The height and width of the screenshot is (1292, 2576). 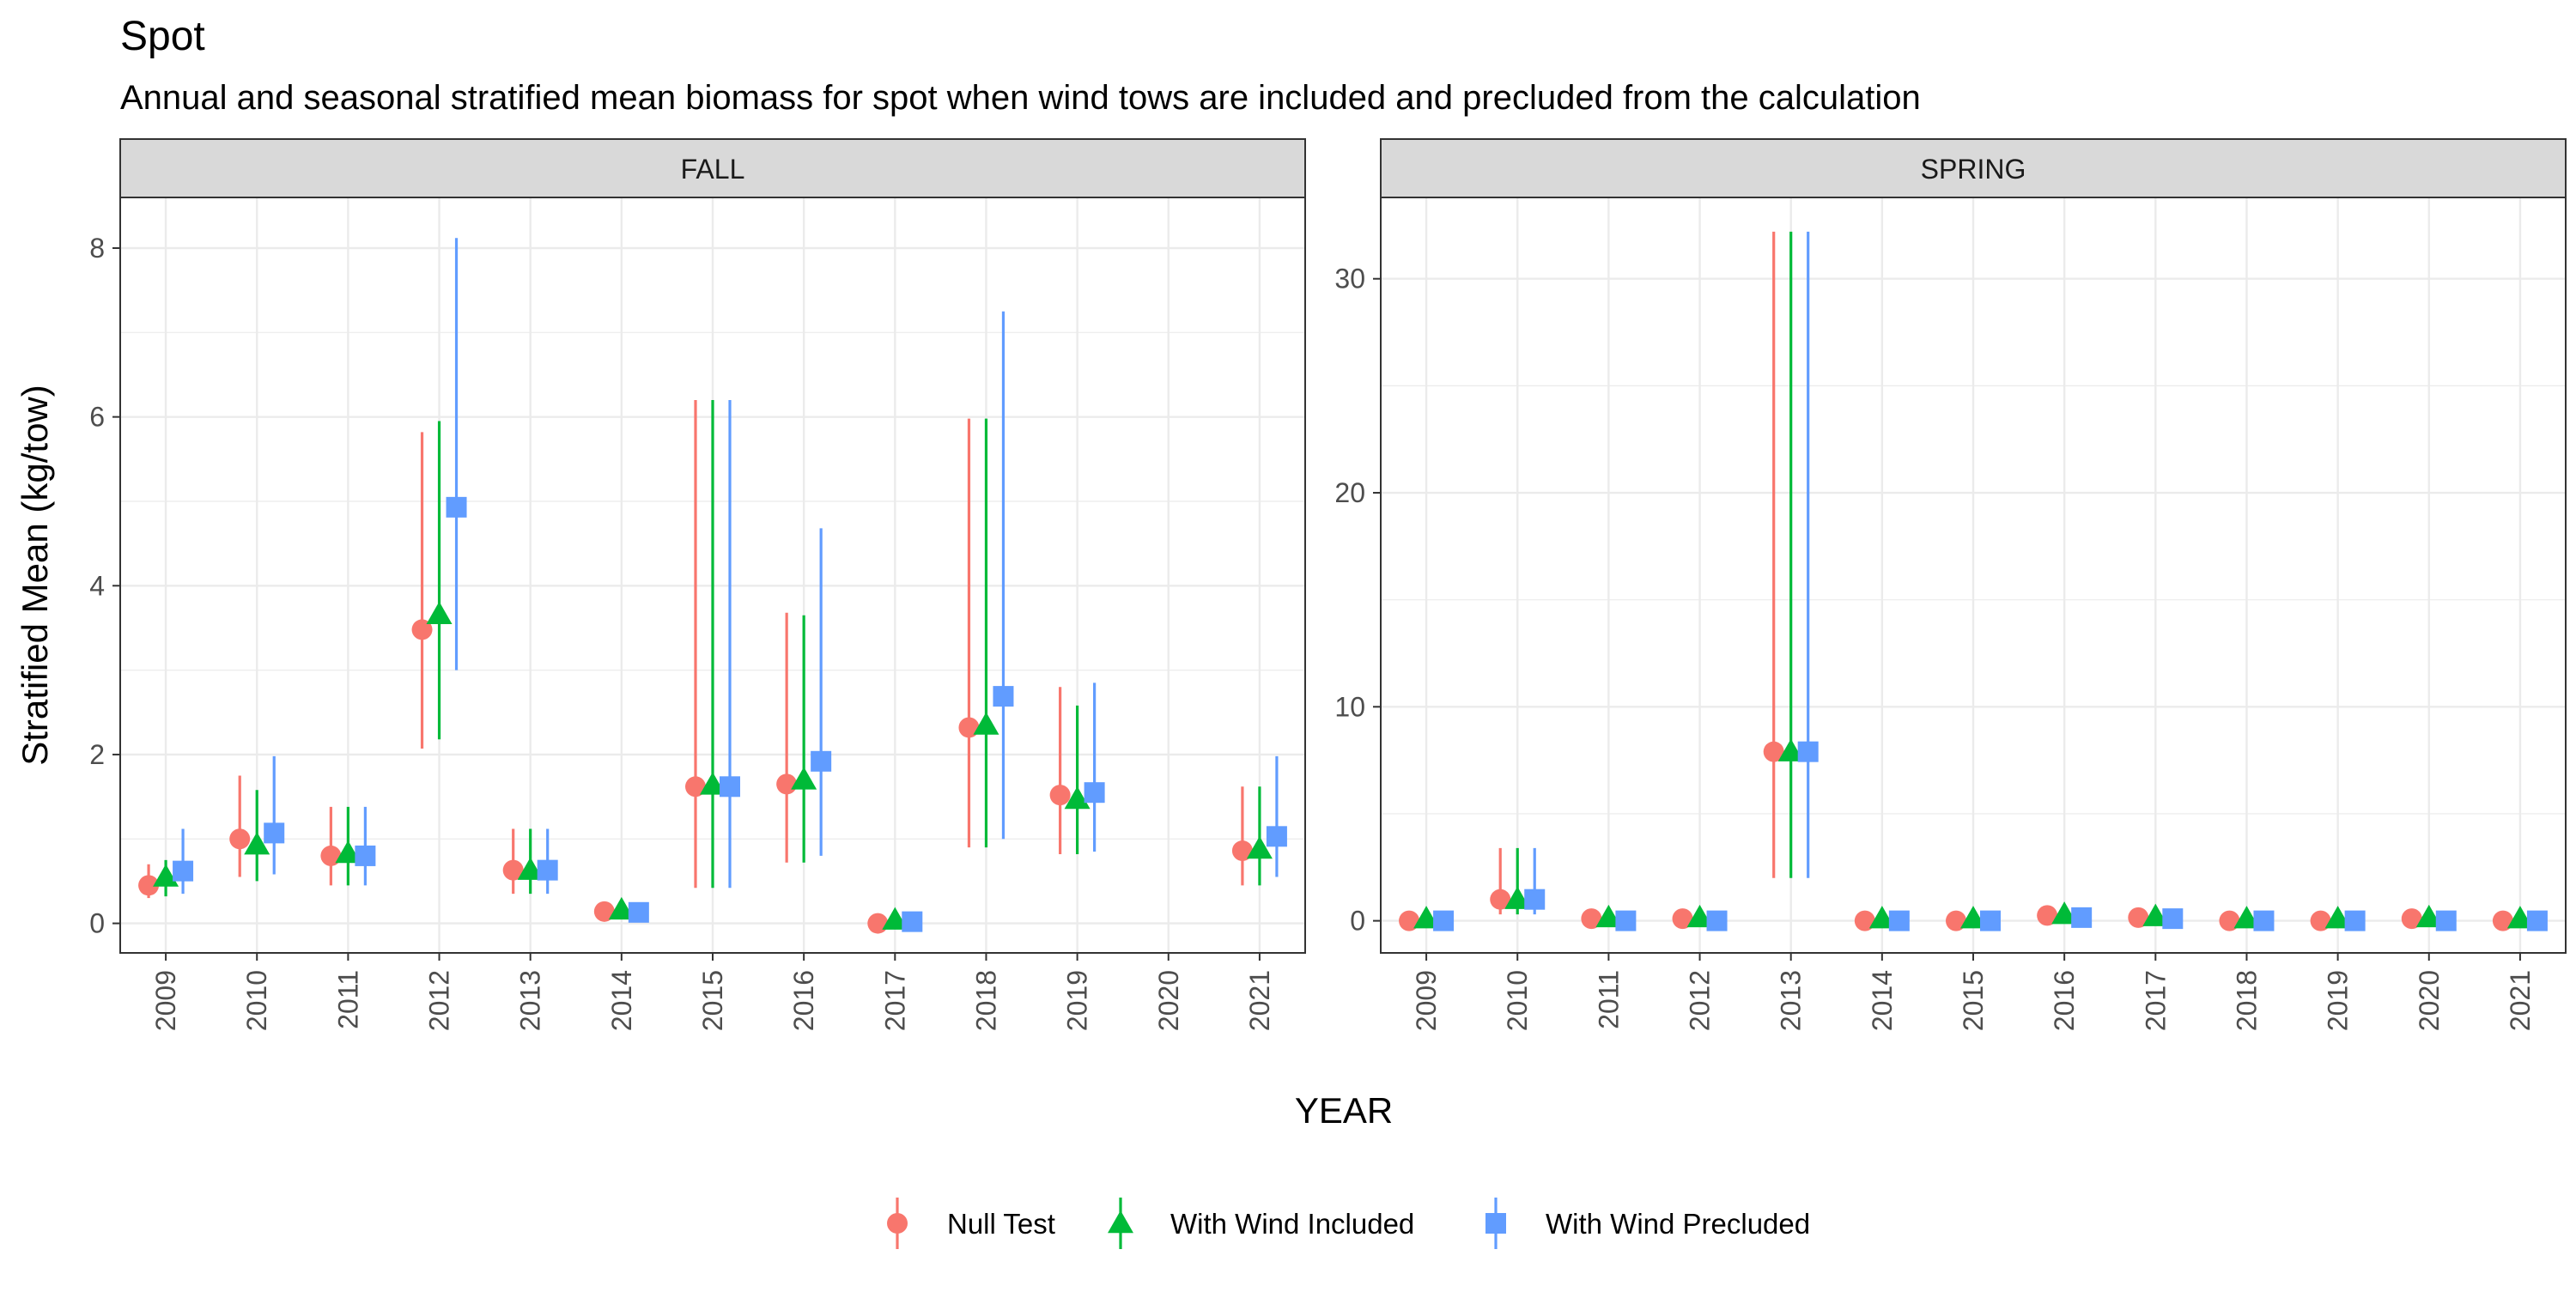 What do you see at coordinates (162, 36) in the screenshot?
I see `chart-title: Spot` at bounding box center [162, 36].